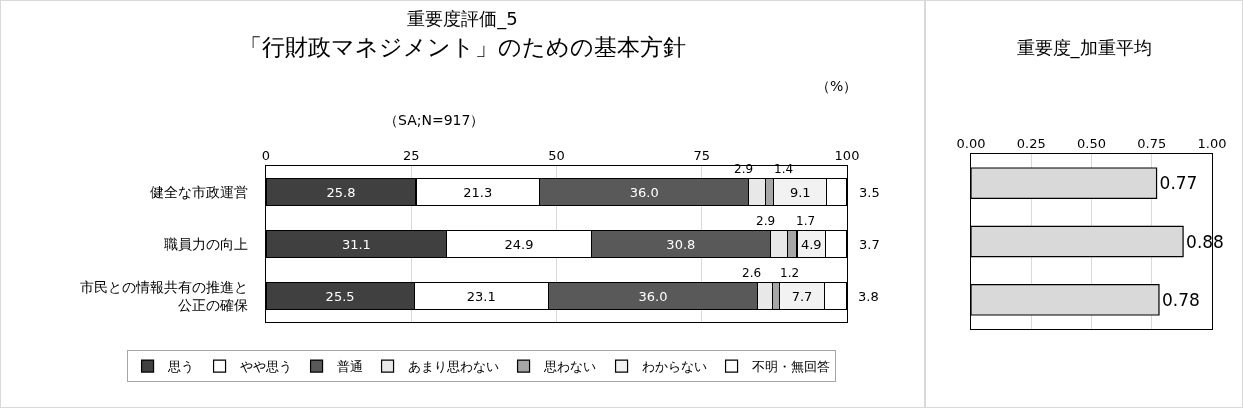 This screenshot has height=408, width=1243. Describe the element at coordinates (868, 296) in the screenshot. I see `data-label: 3.8` at that location.